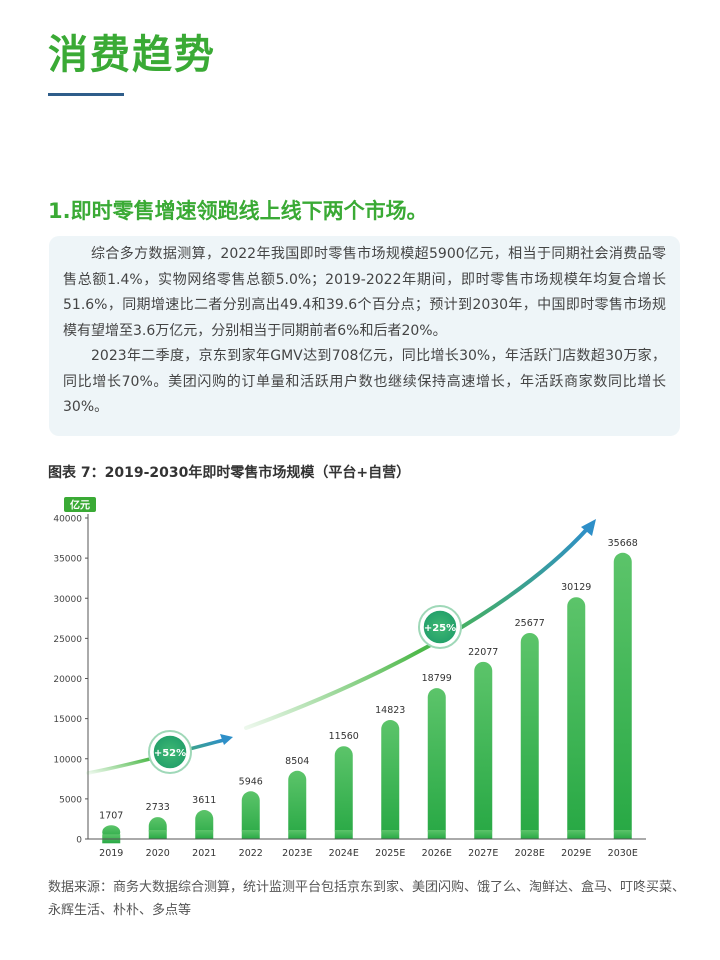 The image size is (720, 960). What do you see at coordinates (158, 807) in the screenshot?
I see `bar-value-label: 2733` at bounding box center [158, 807].